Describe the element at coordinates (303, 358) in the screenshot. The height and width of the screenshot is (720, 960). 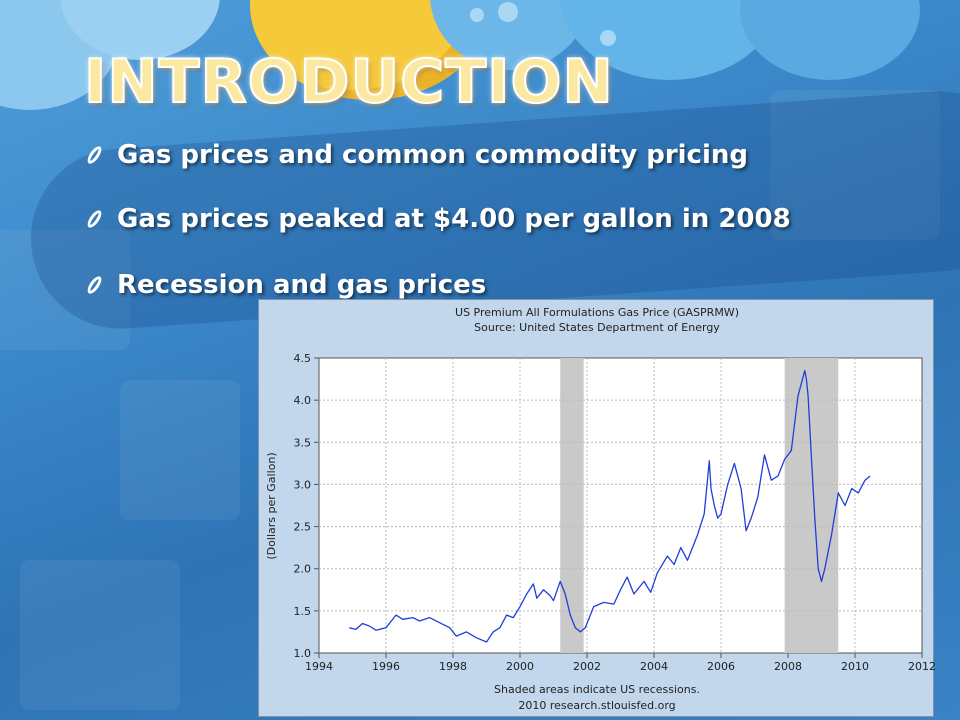
I see `y-tick-label: 4.5` at that location.